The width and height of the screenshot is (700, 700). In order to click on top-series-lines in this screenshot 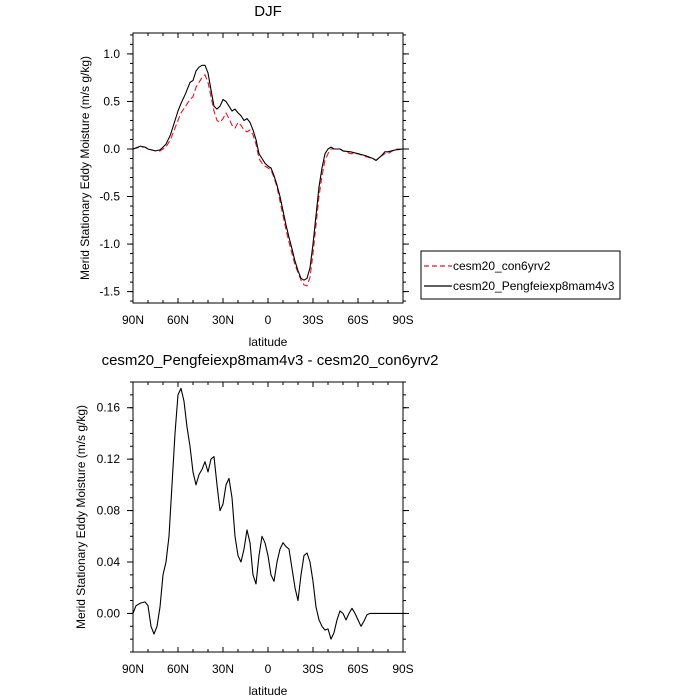, I will do `click(268, 175)`.